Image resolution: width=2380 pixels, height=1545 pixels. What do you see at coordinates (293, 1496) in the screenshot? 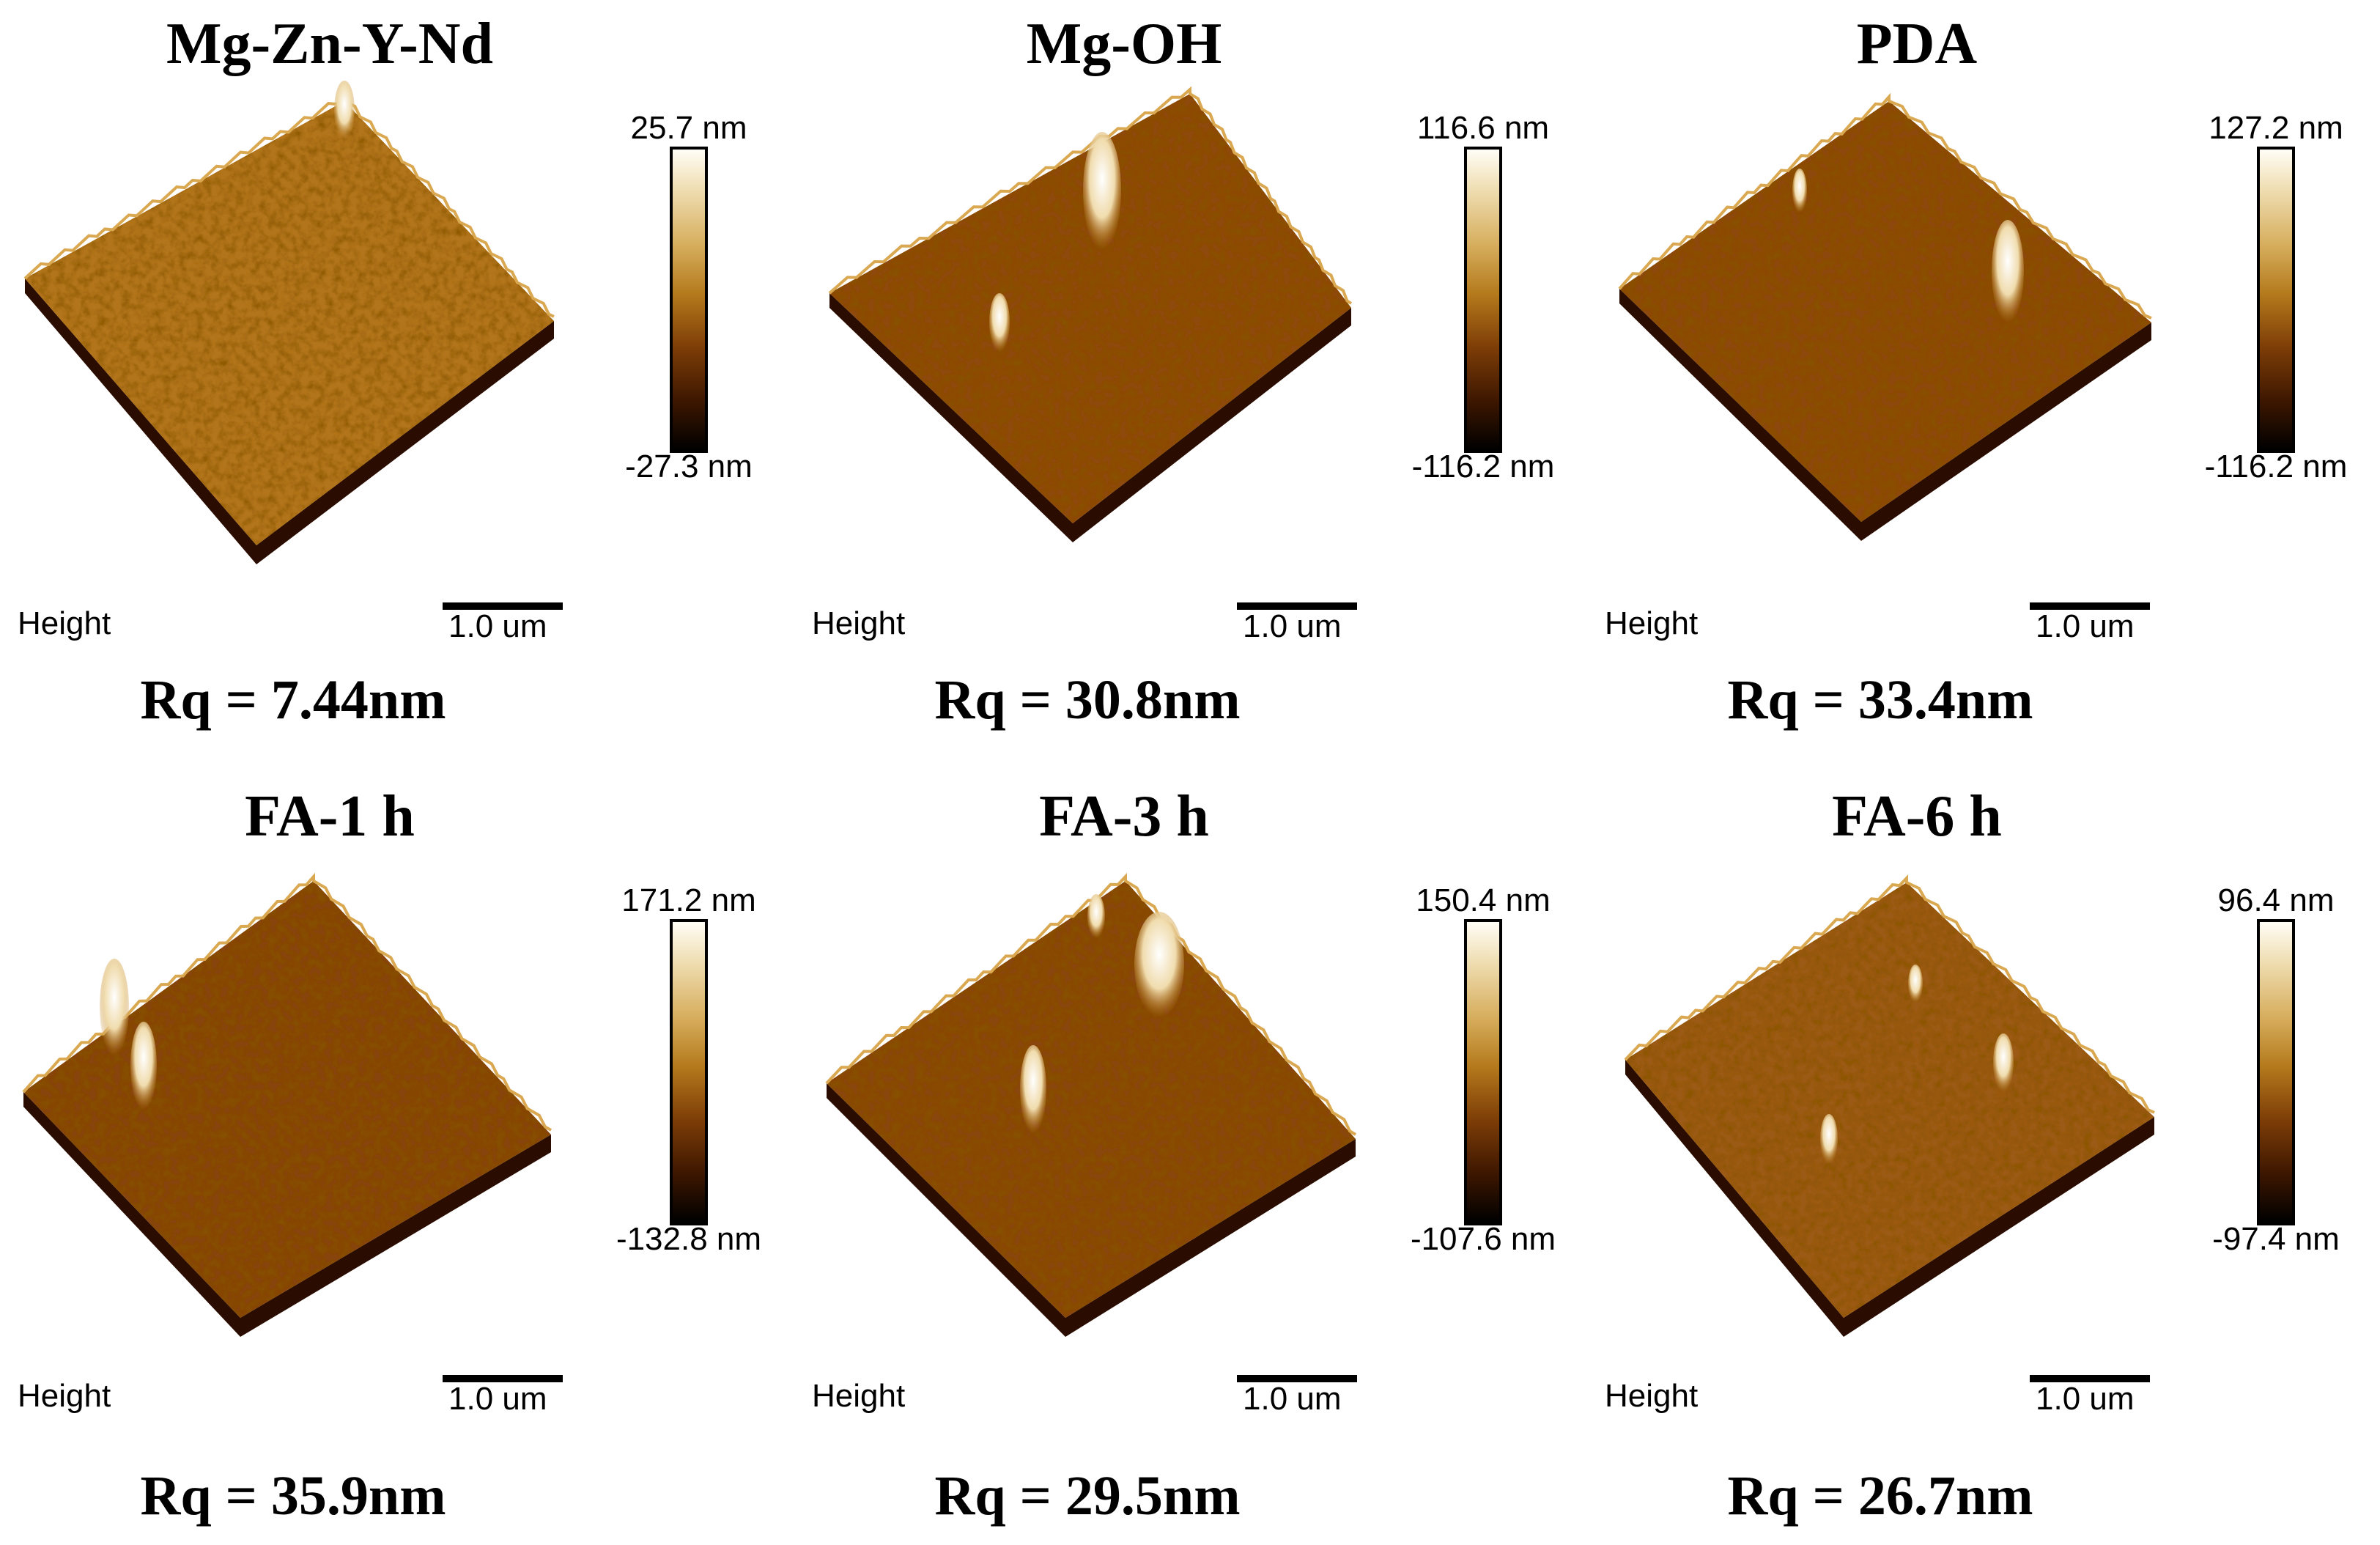
I see `rq-roughness-value: Rq = 35.9nm` at bounding box center [293, 1496].